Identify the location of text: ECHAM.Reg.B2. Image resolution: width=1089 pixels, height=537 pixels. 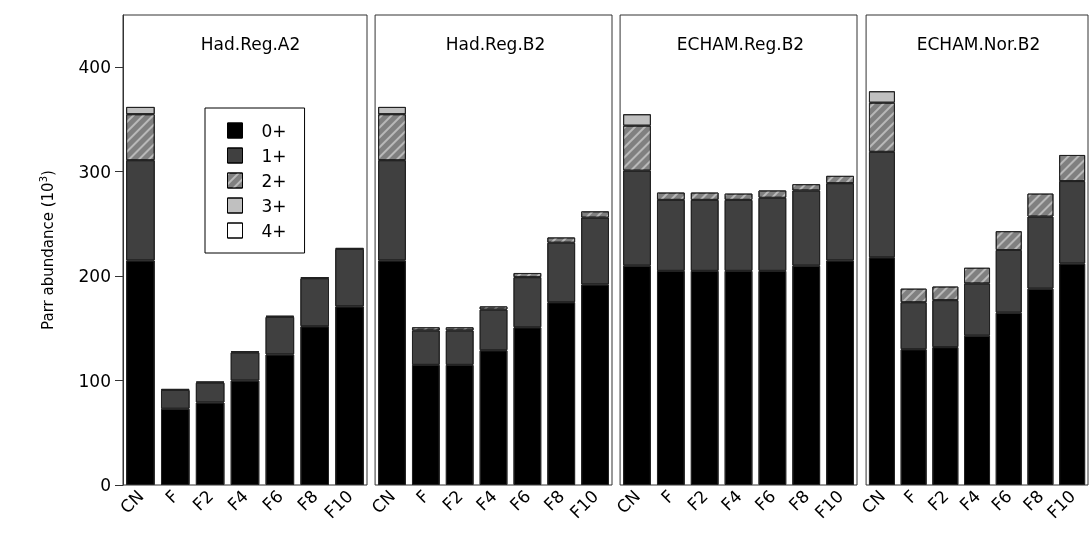
(740, 43).